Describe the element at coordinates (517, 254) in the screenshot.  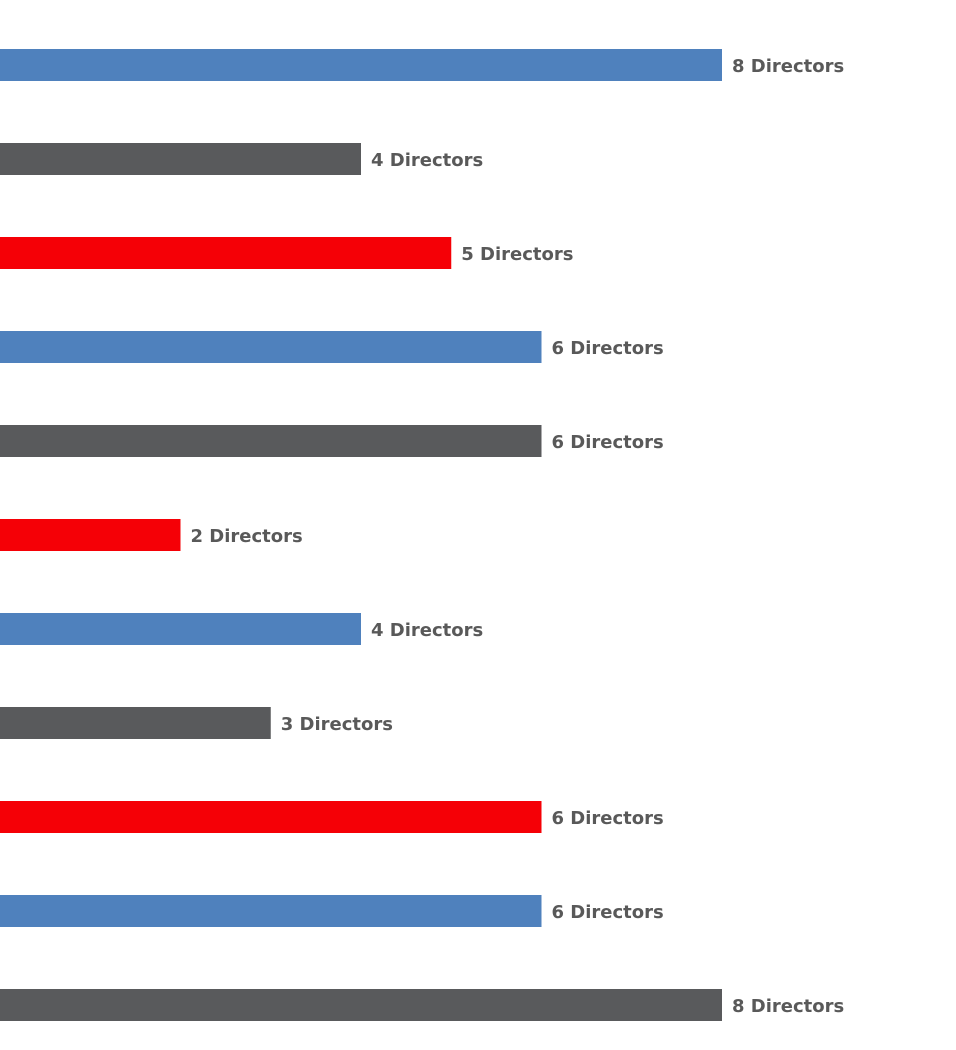
I see `value-label: 5 Directors` at that location.